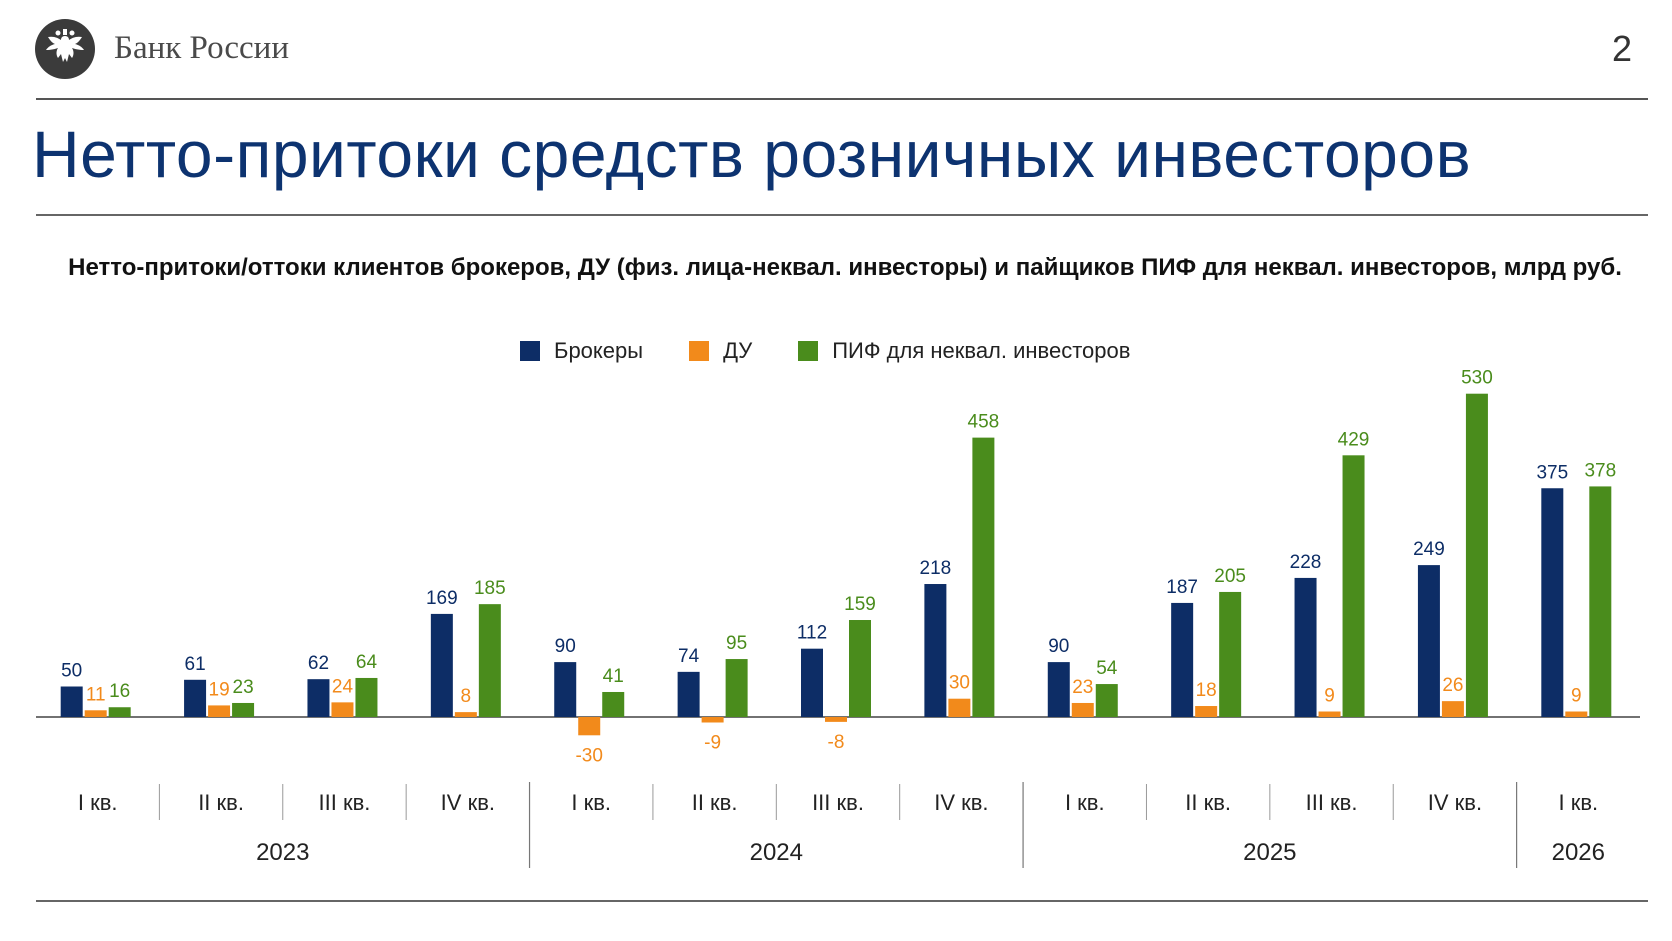 The width and height of the screenshot is (1672, 941). Describe the element at coordinates (318, 663) in the screenshot. I see `data-label-brokers: 62` at that location.